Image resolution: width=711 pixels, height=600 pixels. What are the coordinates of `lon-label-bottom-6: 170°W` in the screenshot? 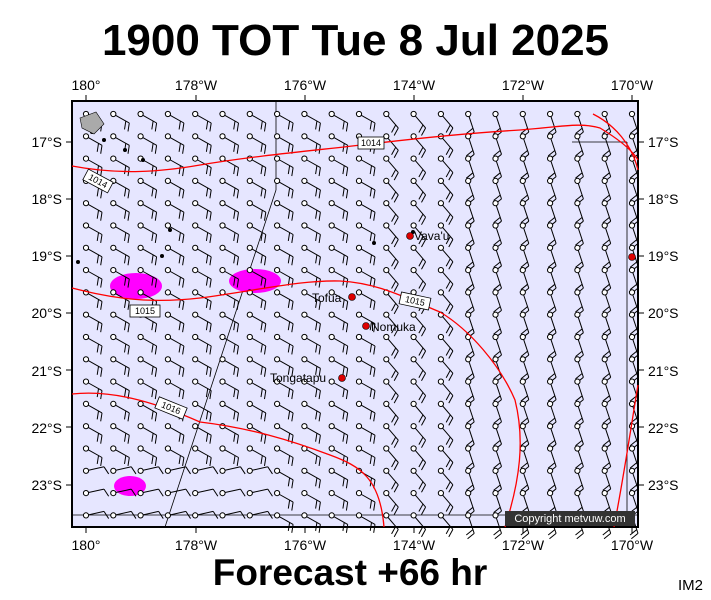 It's located at (632, 545).